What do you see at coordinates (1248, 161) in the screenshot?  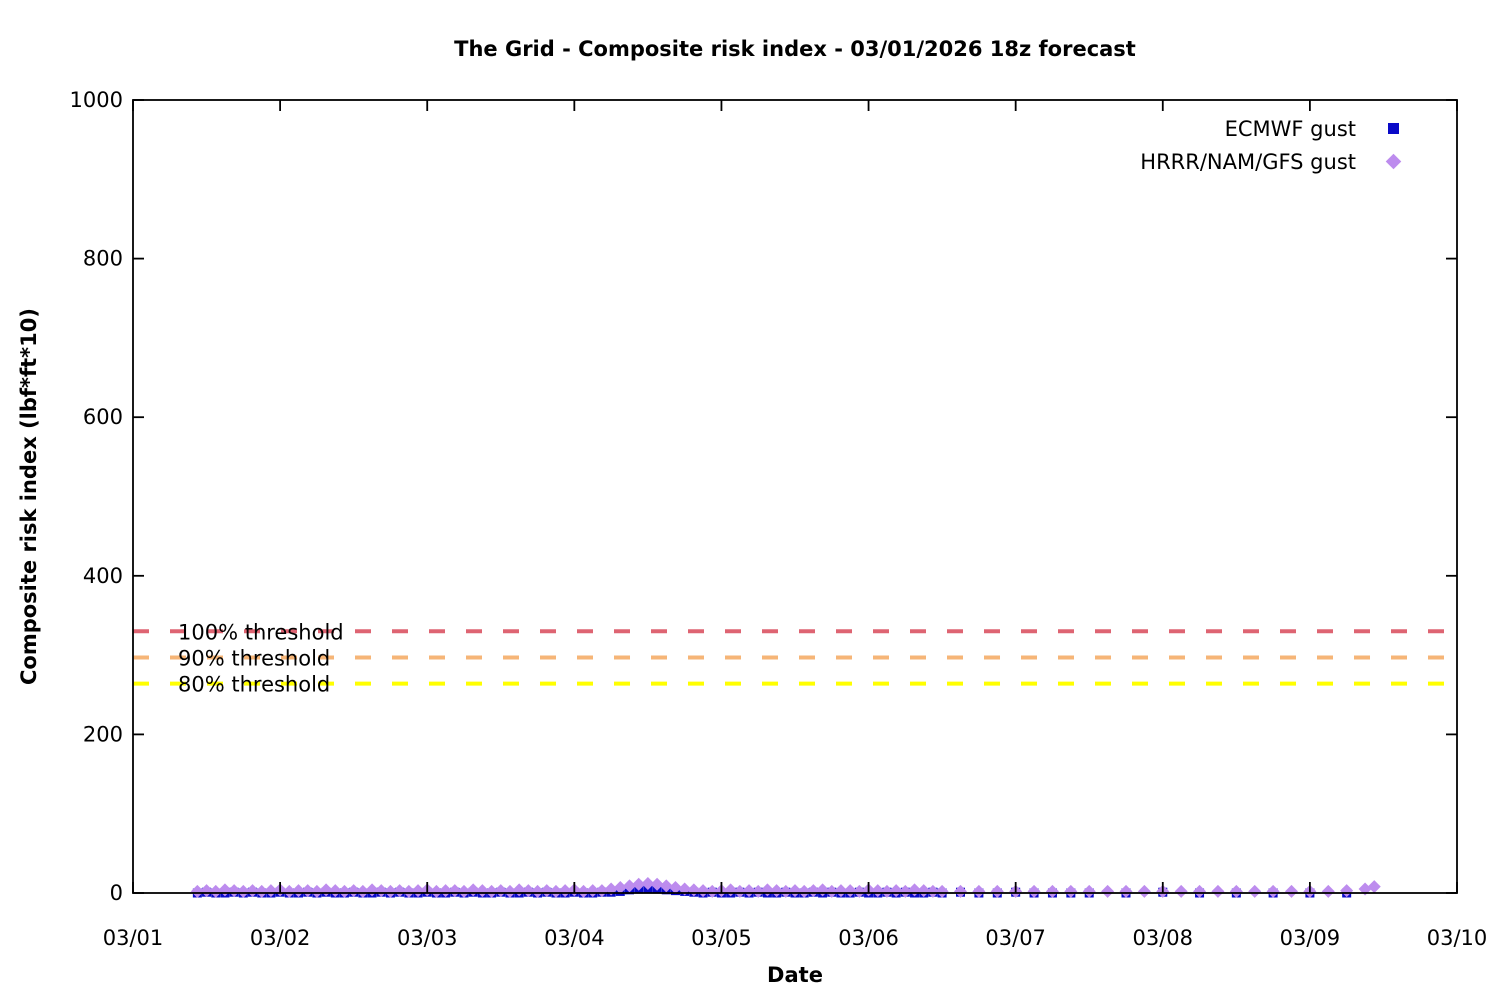 I see `legend-label-hrrr: HRRR/NAM/GFS gust` at bounding box center [1248, 161].